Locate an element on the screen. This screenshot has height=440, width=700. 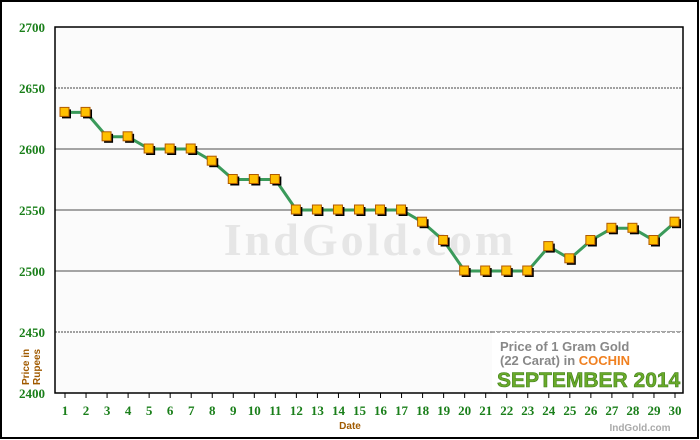
legend-line1: Price of 1 Gram Gold is located at coordinates (564, 346).